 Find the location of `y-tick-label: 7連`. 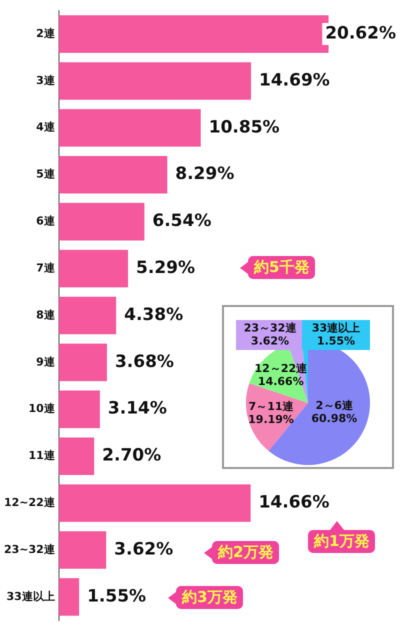

y-tick-label: 7連 is located at coordinates (46, 267).